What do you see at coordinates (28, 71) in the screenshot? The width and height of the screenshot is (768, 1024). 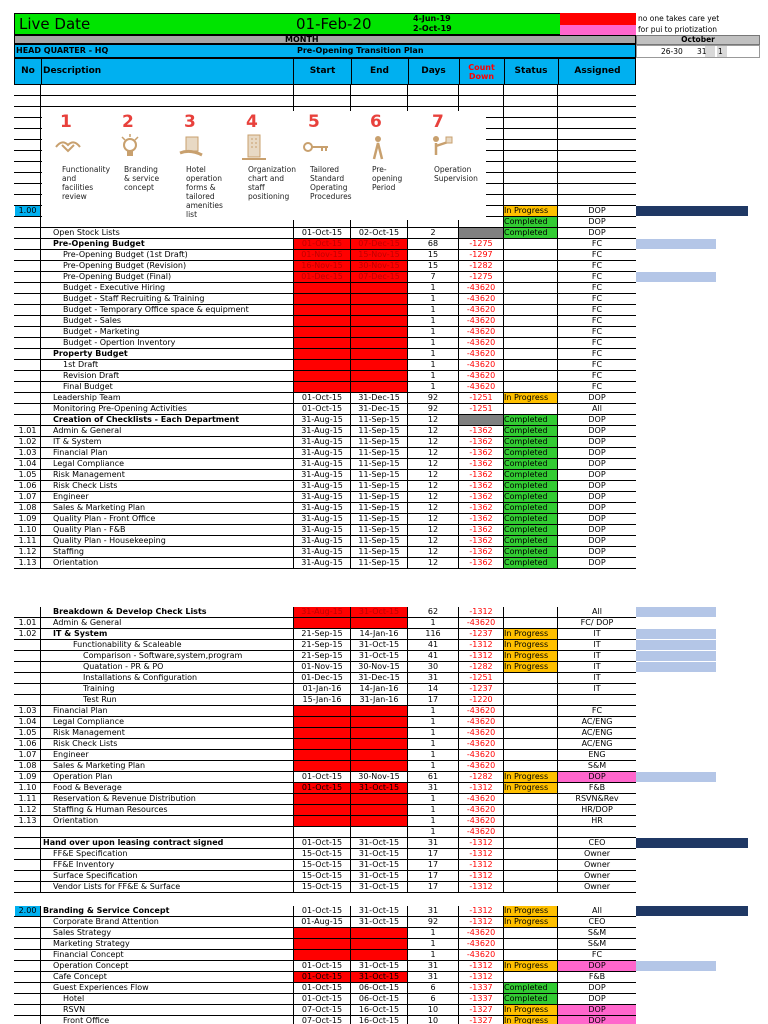 I see `col-no: No` at bounding box center [28, 71].